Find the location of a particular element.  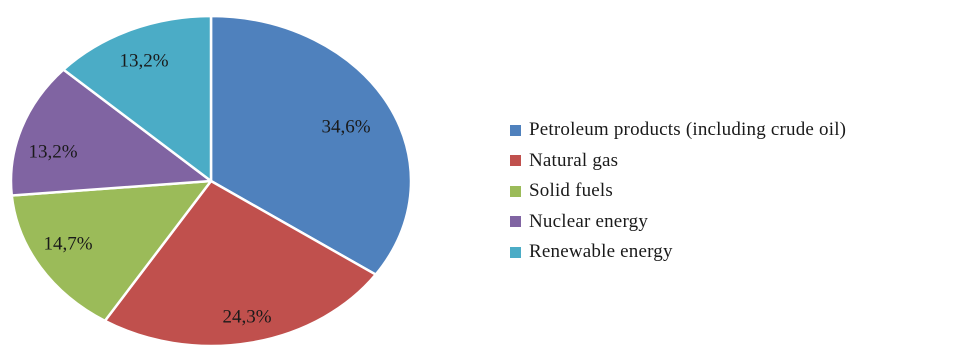

legend-label-3: Solid fuels is located at coordinates (571, 191).